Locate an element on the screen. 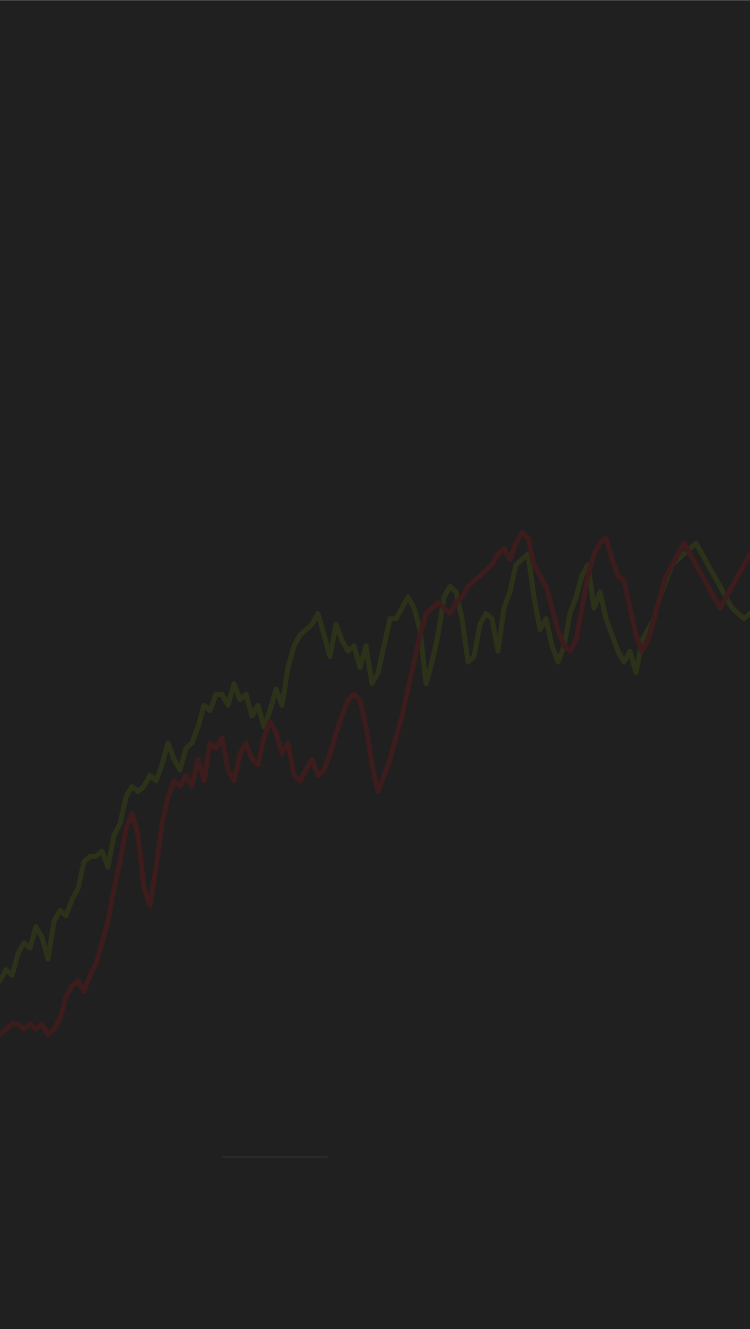  top-edge-divider is located at coordinates (375, 0).